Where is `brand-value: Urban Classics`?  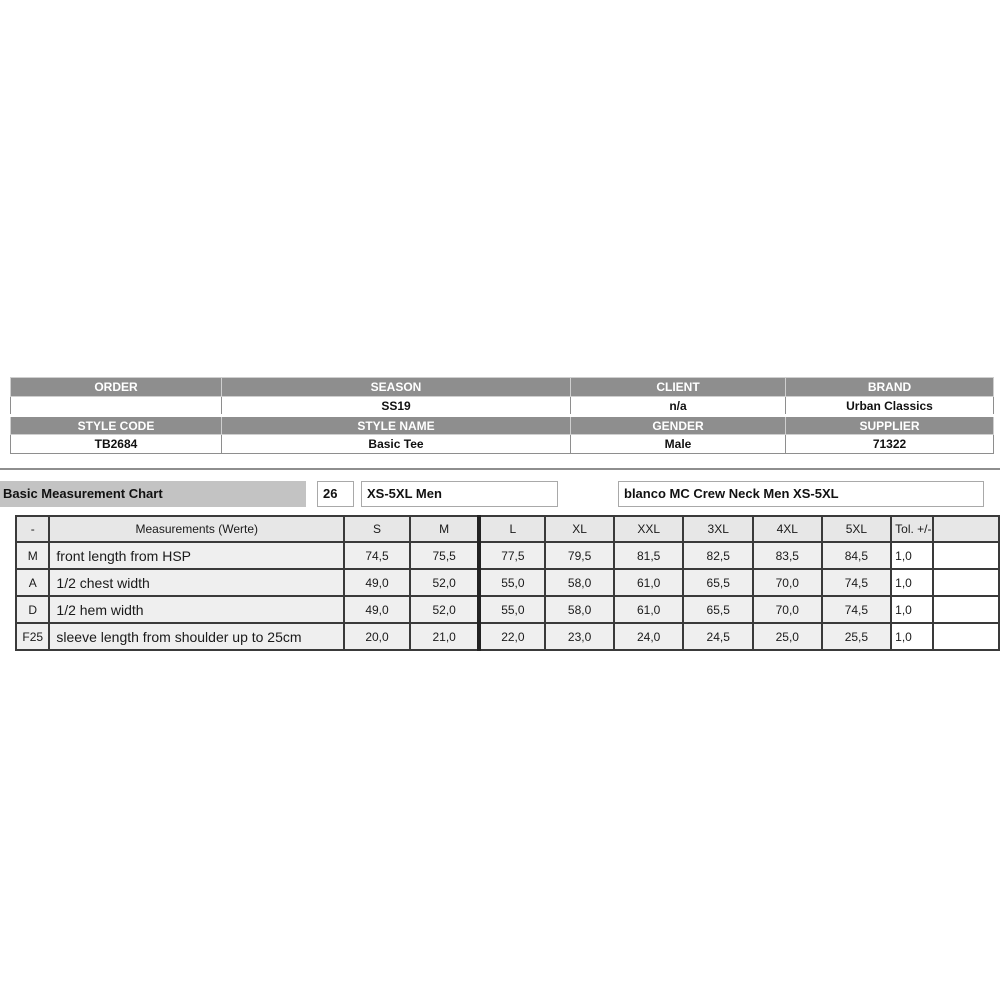
brand-value: Urban Classics is located at coordinates (889, 406).